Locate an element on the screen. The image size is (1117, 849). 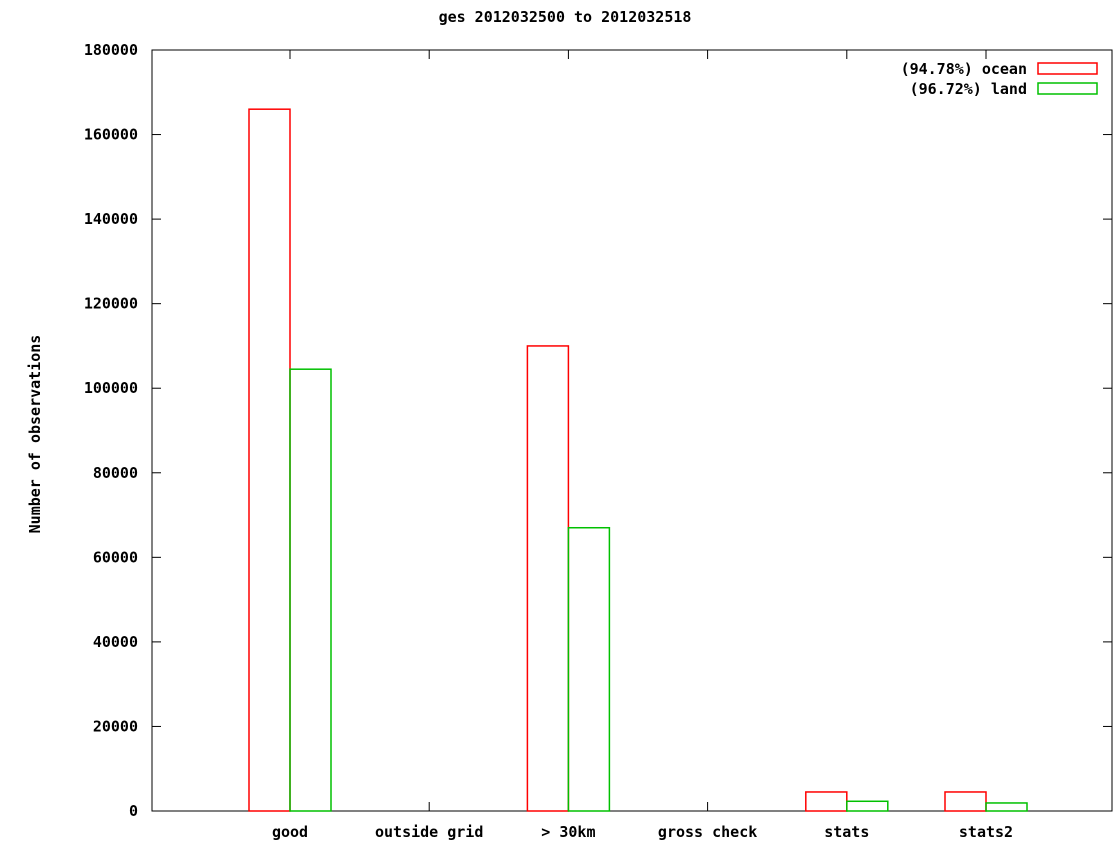
y-tick-label: 140000 is located at coordinates (111, 219).